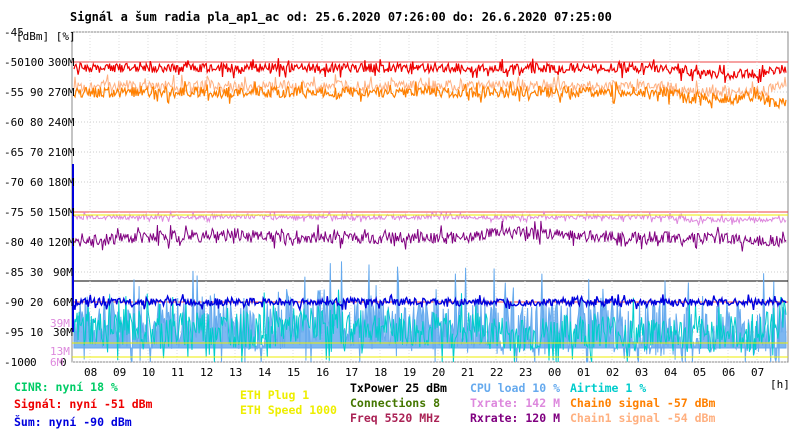  I want to click on y-tick-rate: 90M, so click(63, 272).